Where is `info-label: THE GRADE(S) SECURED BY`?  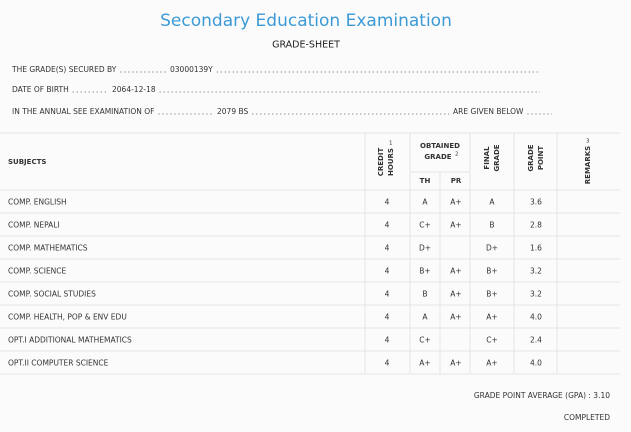
info-label: THE GRADE(S) SECURED BY is located at coordinates (64, 69).